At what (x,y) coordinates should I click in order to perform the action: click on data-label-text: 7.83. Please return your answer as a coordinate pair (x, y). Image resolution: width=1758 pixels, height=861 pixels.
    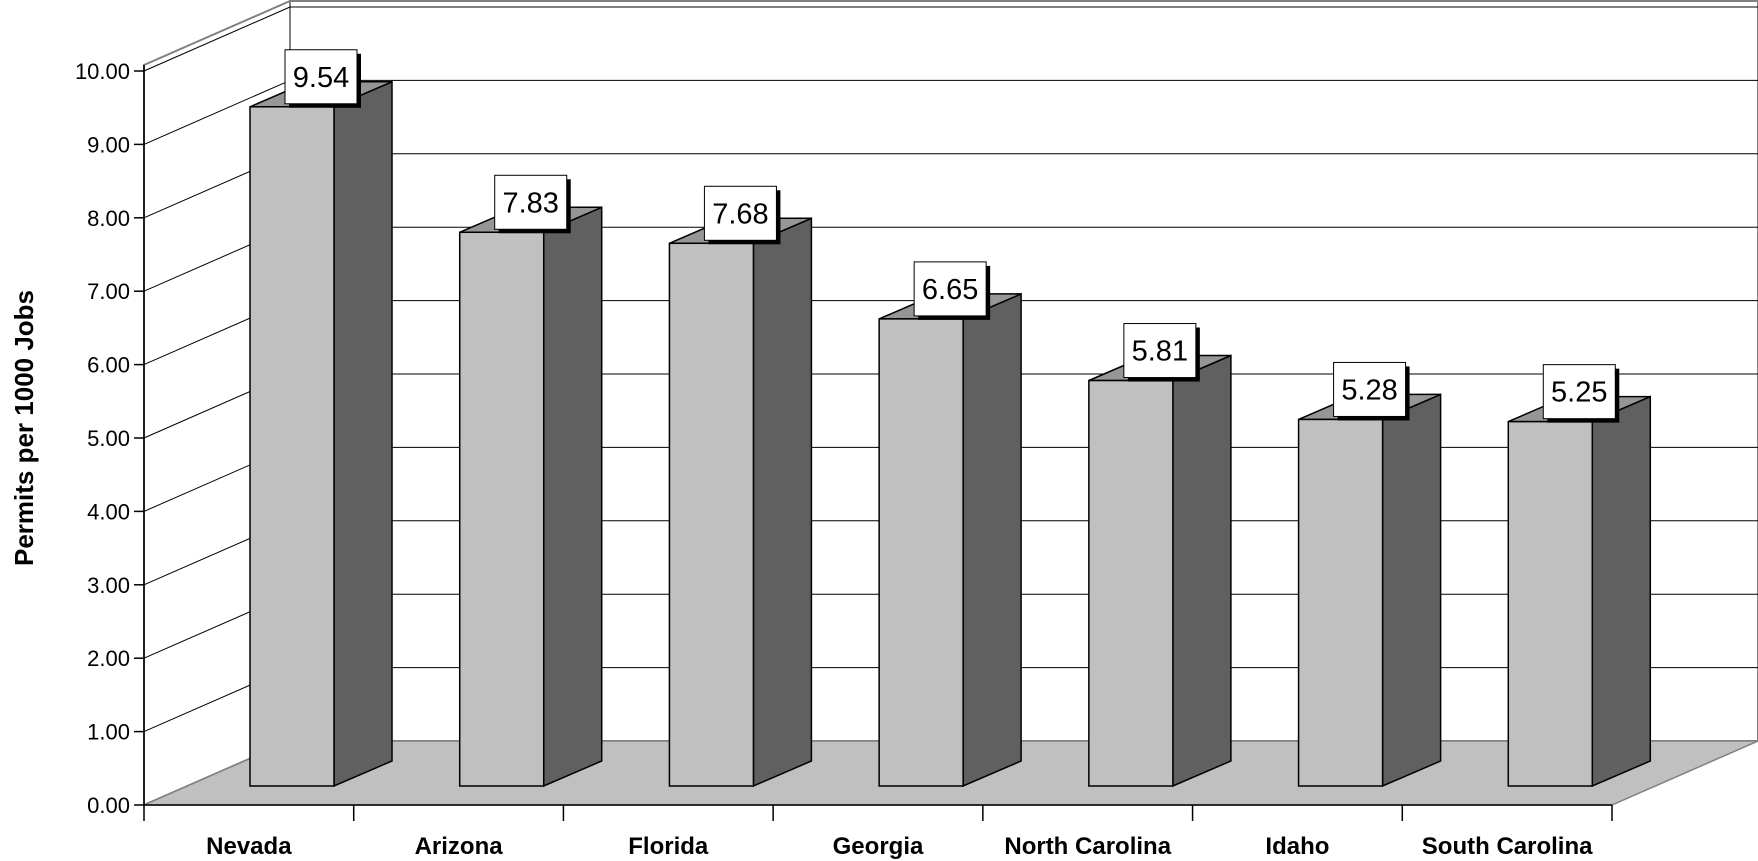
    Looking at the image, I should click on (530, 203).